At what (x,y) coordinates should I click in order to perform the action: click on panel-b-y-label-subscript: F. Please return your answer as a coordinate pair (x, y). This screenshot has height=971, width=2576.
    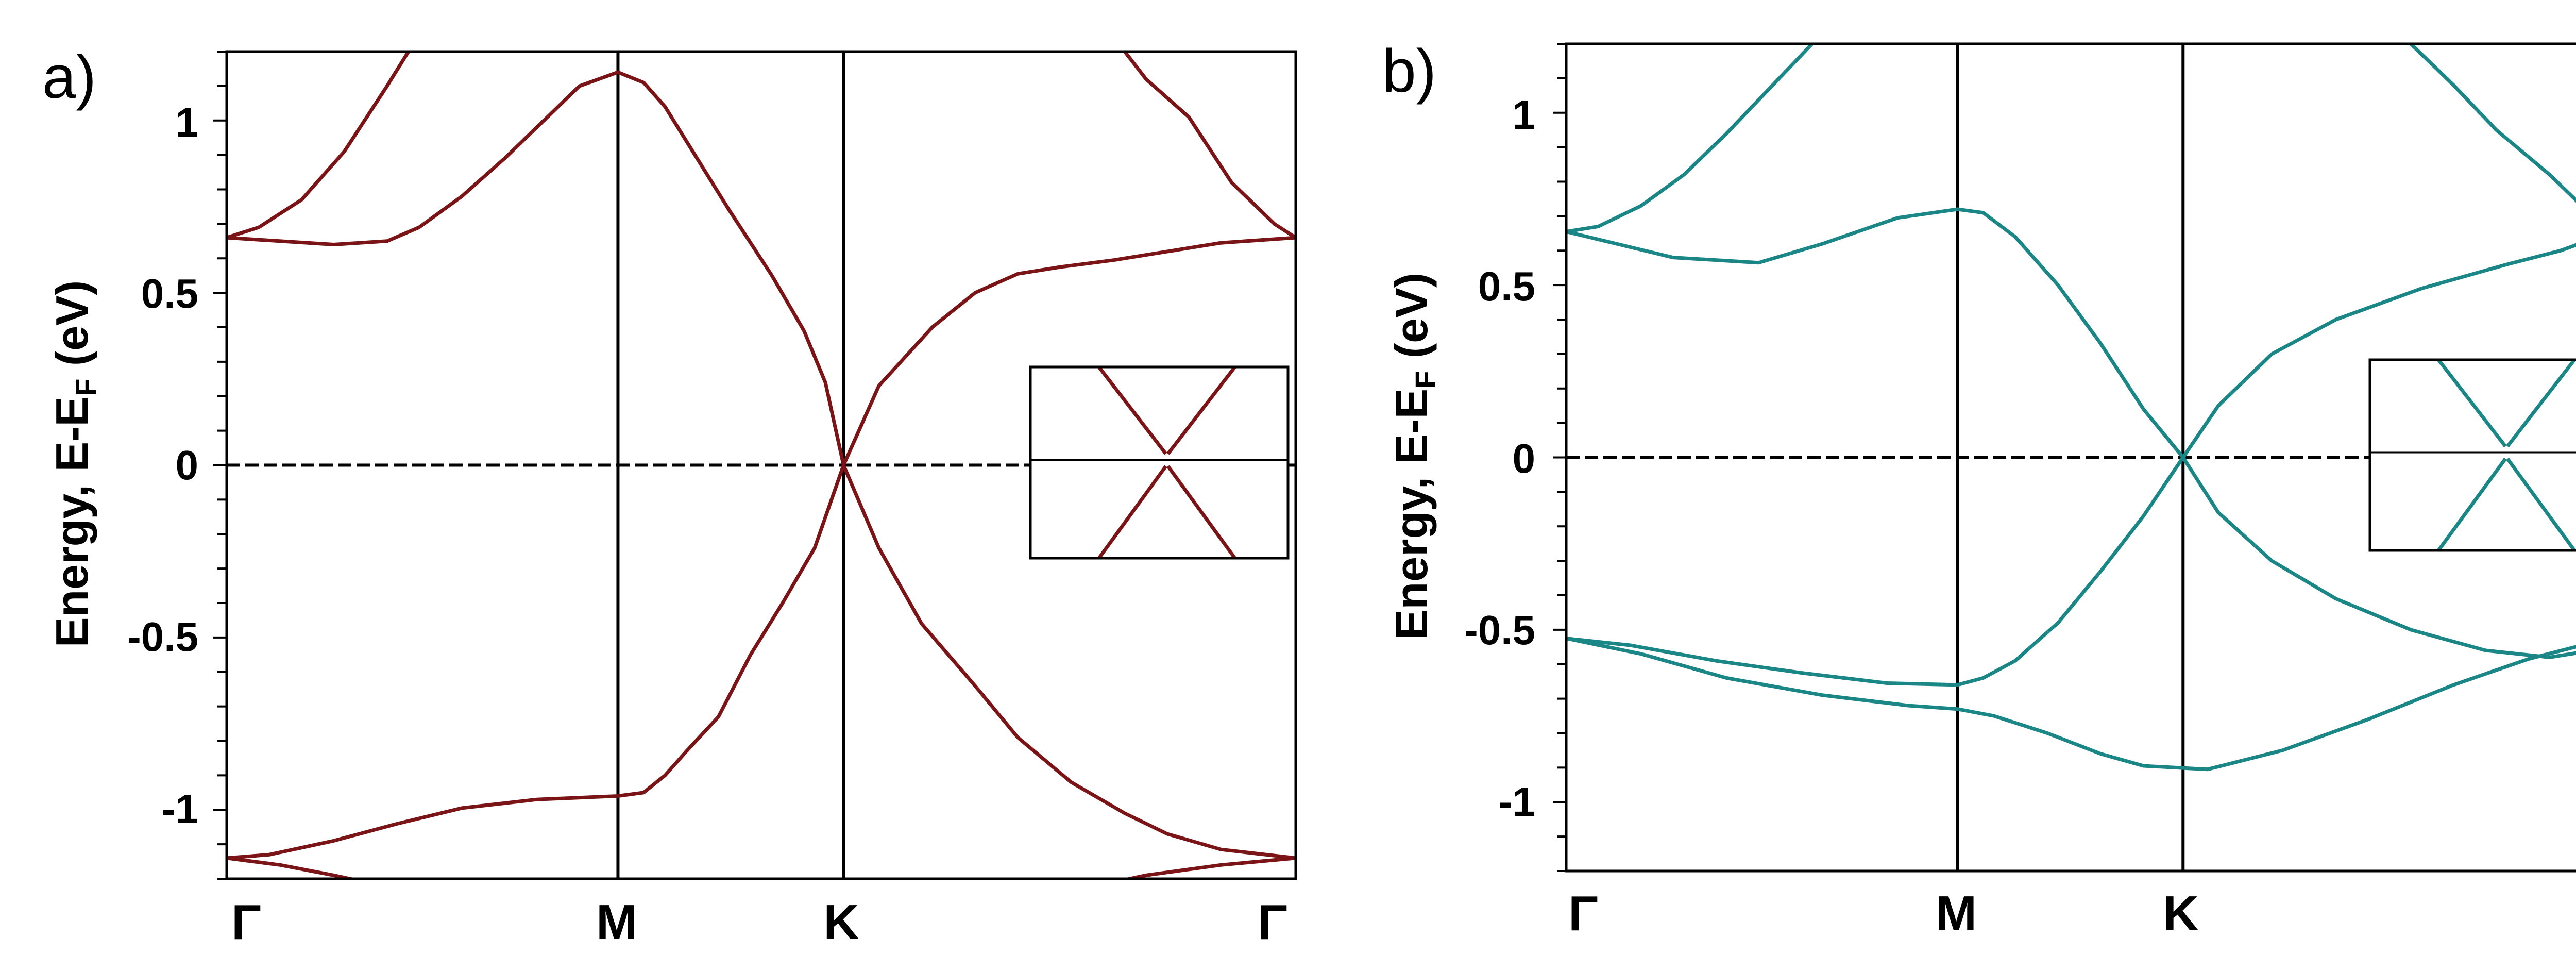
    Looking at the image, I should click on (1425, 380).